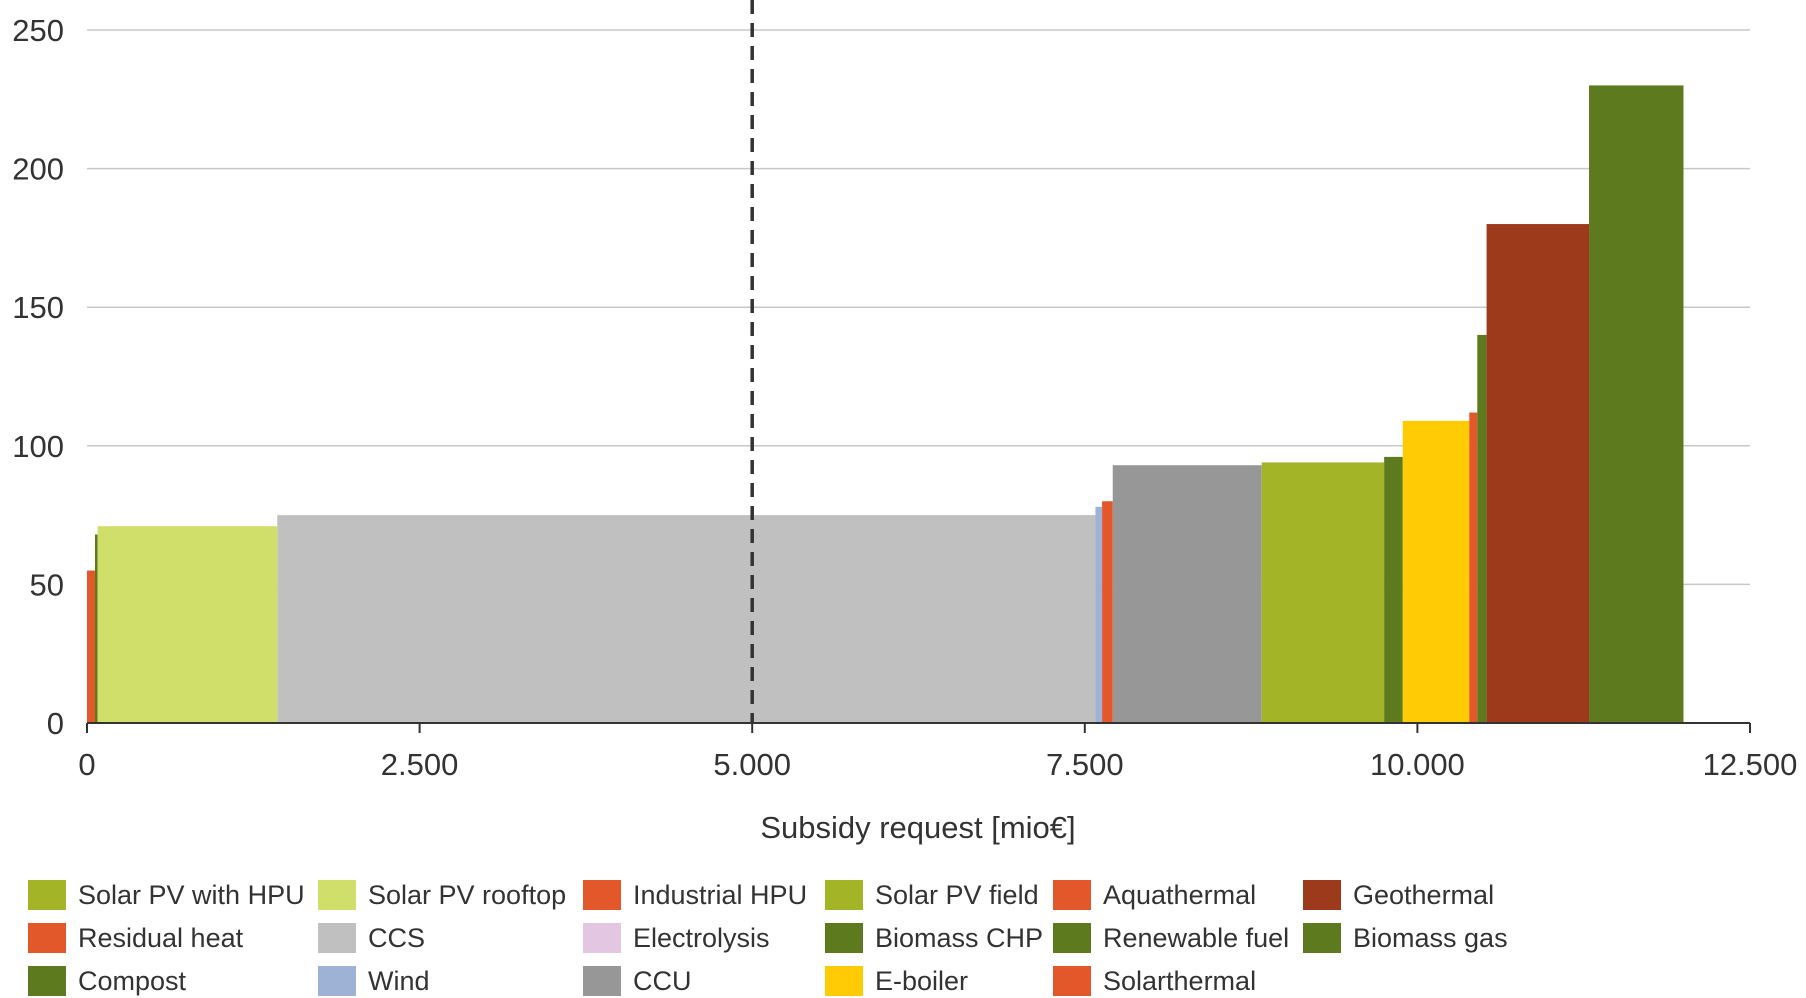 The height and width of the screenshot is (998, 1806). I want to click on x-tick-label: 5.000, so click(752, 764).